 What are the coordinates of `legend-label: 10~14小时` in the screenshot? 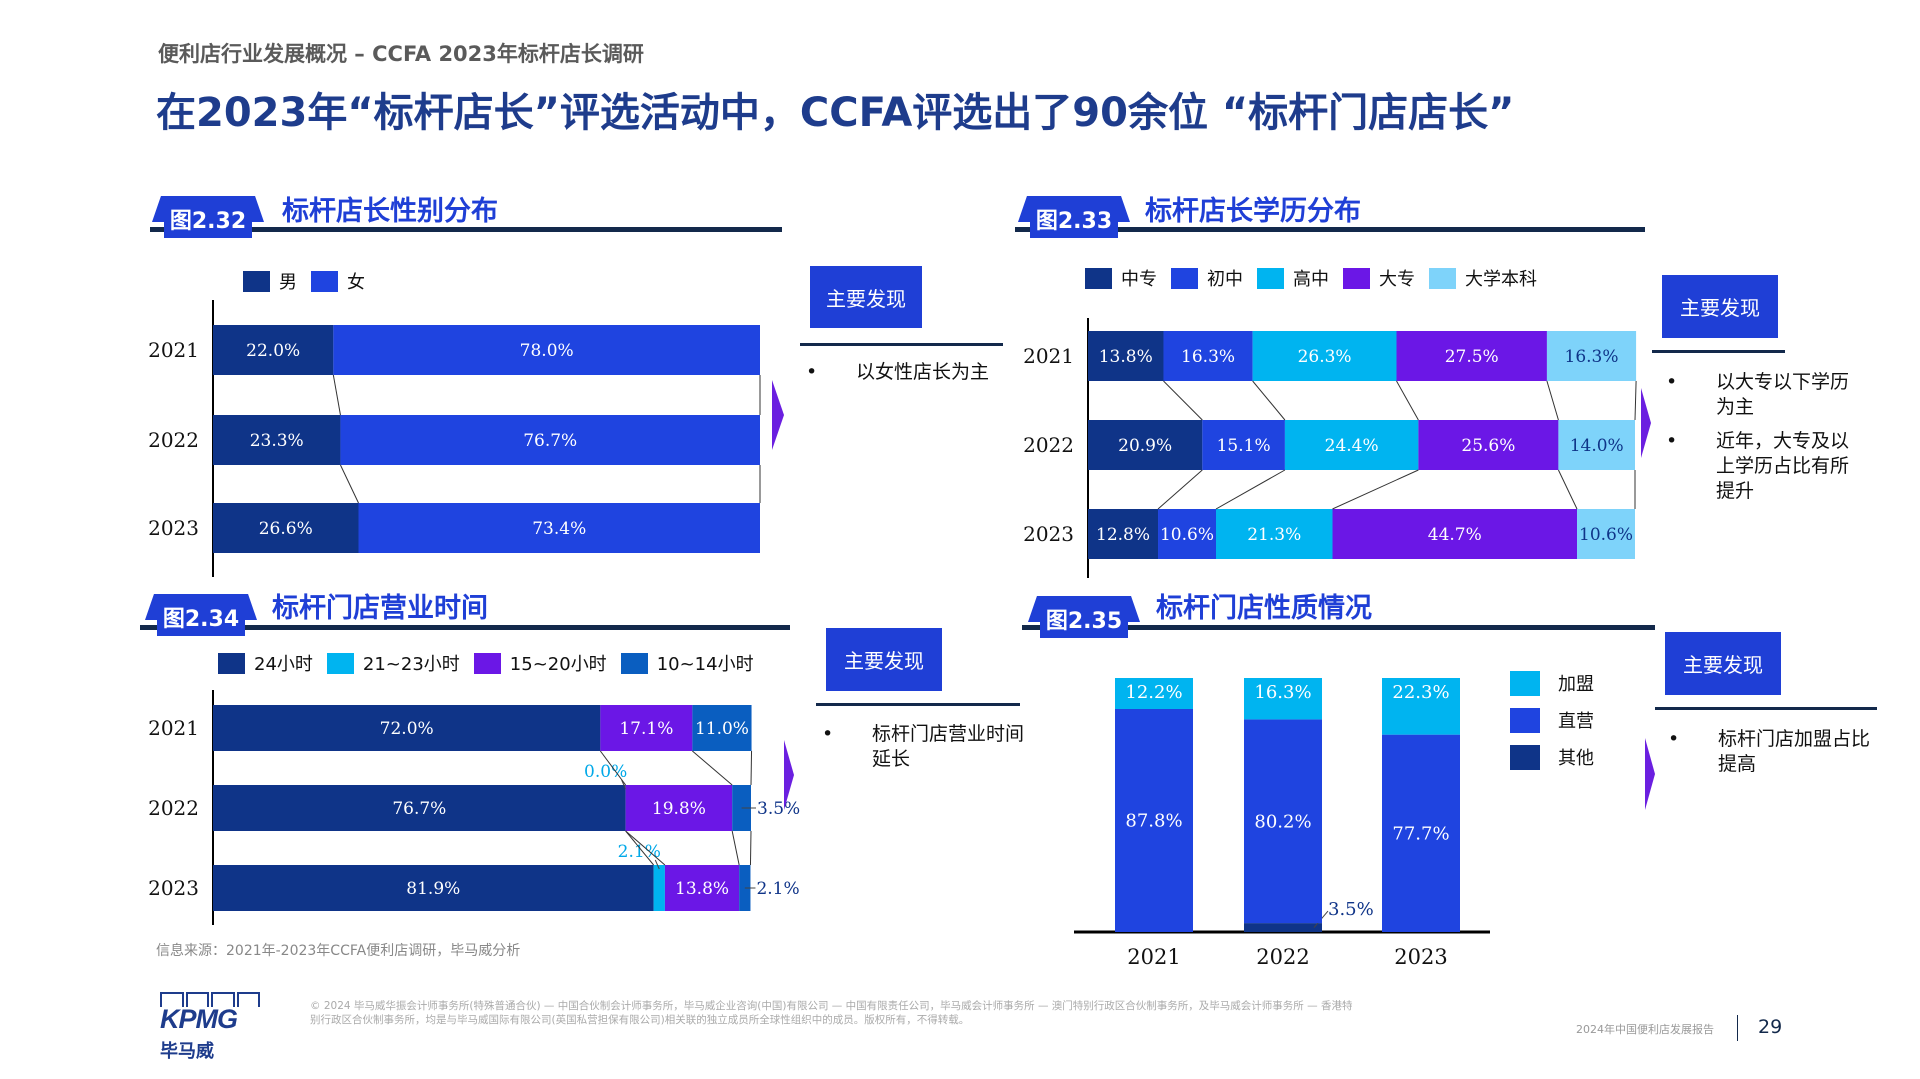 It's located at (705, 664).